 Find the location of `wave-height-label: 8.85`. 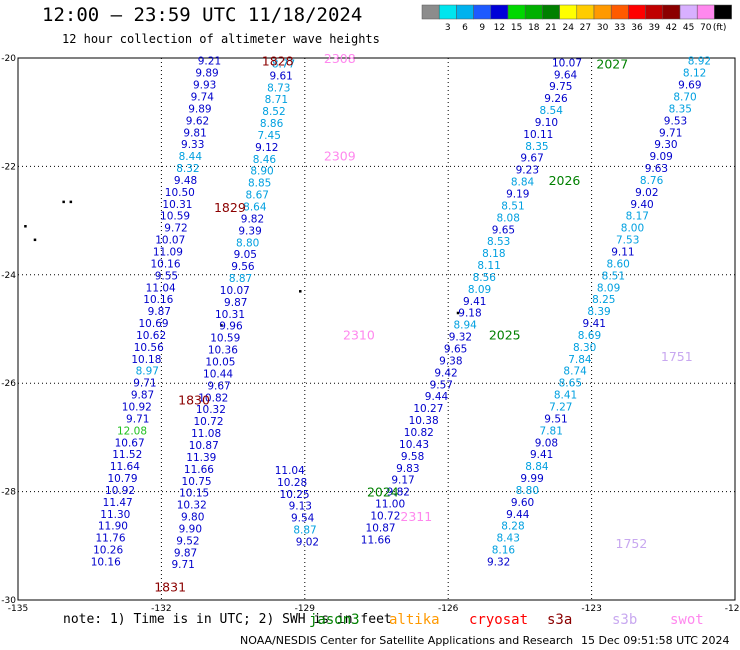

wave-height-label: 8.85 is located at coordinates (259, 184).